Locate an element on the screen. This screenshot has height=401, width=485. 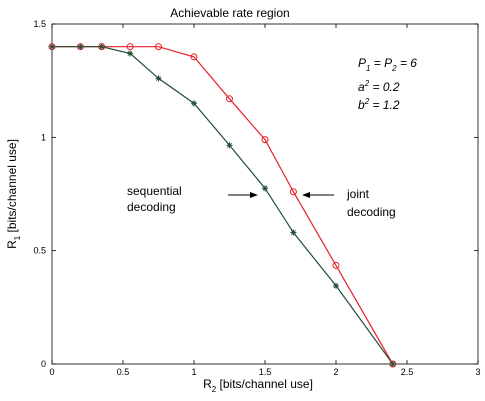
sequential-decoding-label-line1: sequential is located at coordinates (154, 191).